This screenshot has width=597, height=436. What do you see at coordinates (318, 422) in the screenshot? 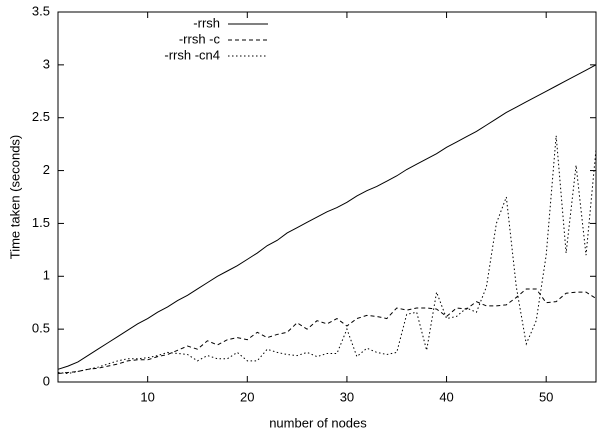
I see `x-axis-label: number of nodes` at bounding box center [318, 422].